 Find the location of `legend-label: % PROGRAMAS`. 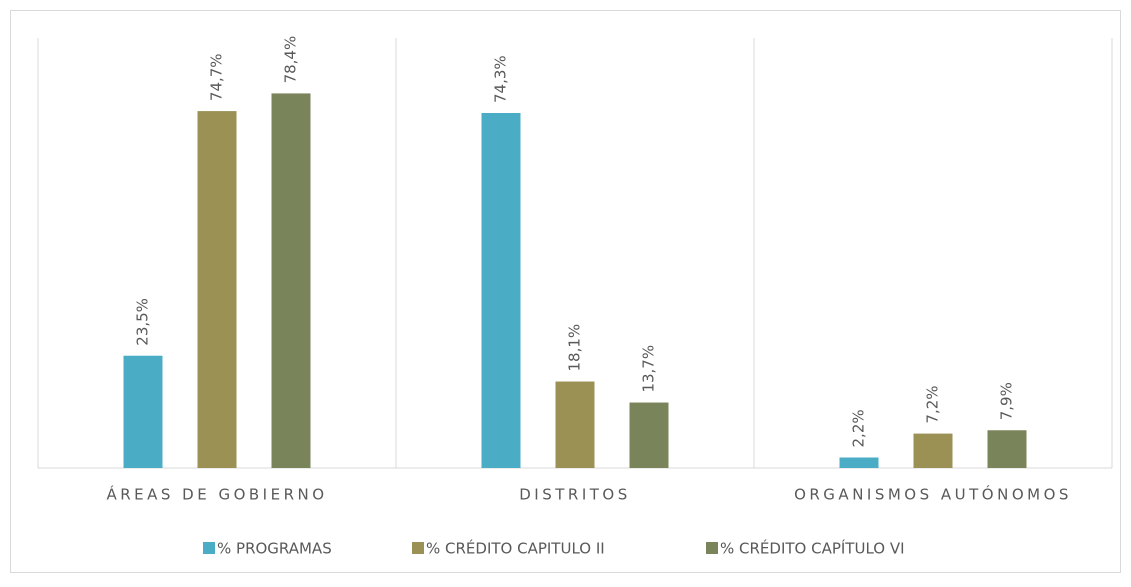

legend-label: % PROGRAMAS is located at coordinates (274, 549).